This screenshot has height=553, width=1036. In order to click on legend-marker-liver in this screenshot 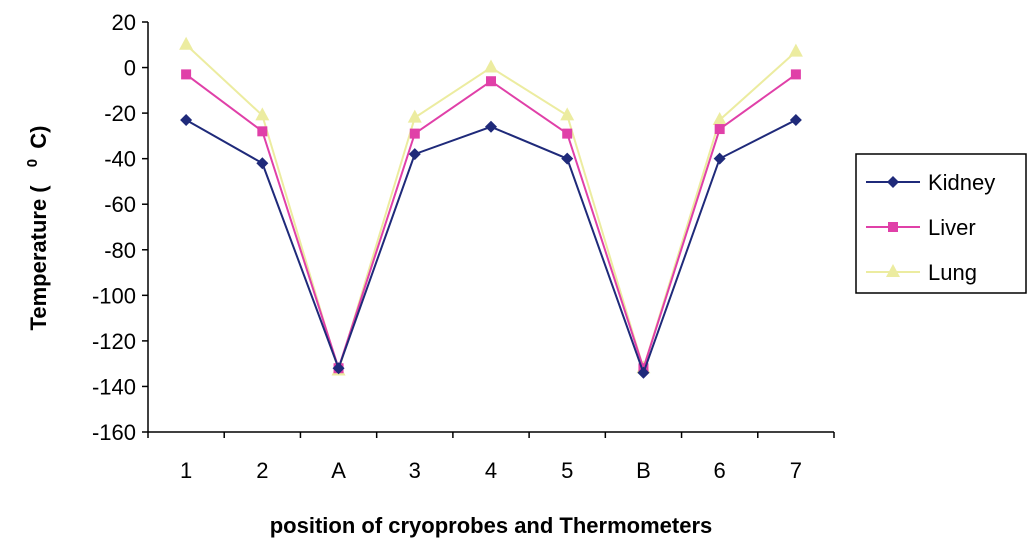, I will do `click(893, 227)`.